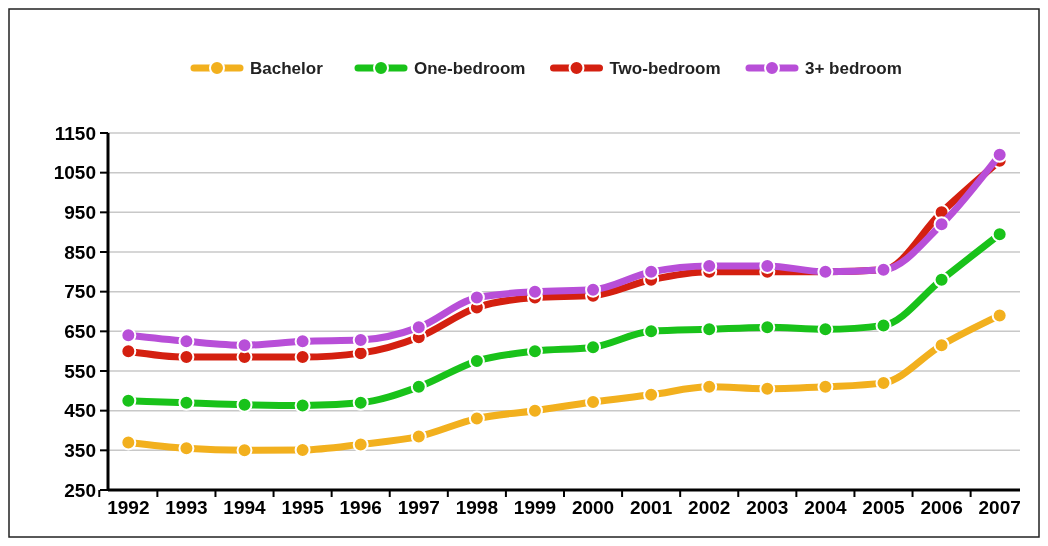  Describe the element at coordinates (186, 507) in the screenshot. I see `x-tick-label: 1993` at that location.